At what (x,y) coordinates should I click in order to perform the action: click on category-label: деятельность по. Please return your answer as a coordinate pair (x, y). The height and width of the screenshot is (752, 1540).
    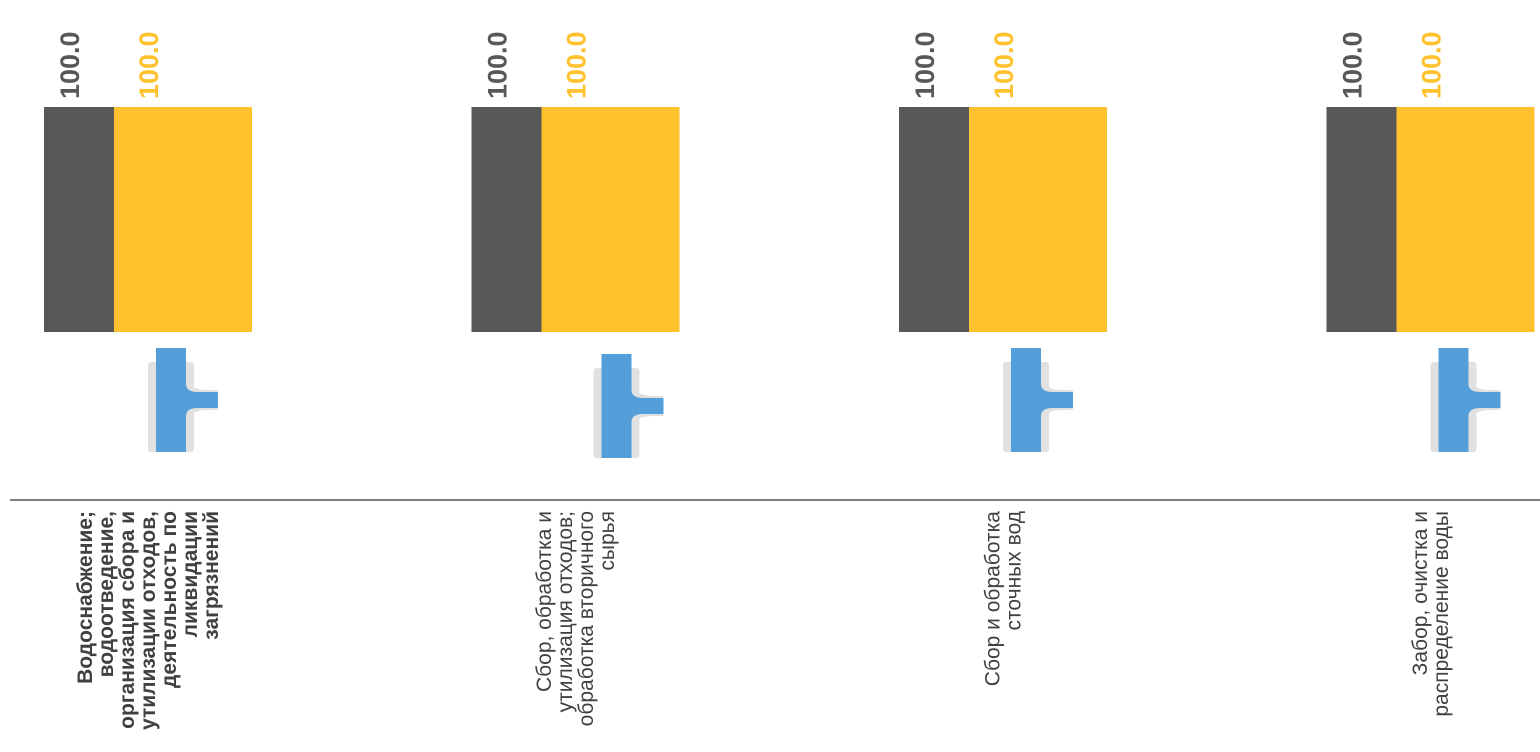
    Looking at the image, I should click on (169, 599).